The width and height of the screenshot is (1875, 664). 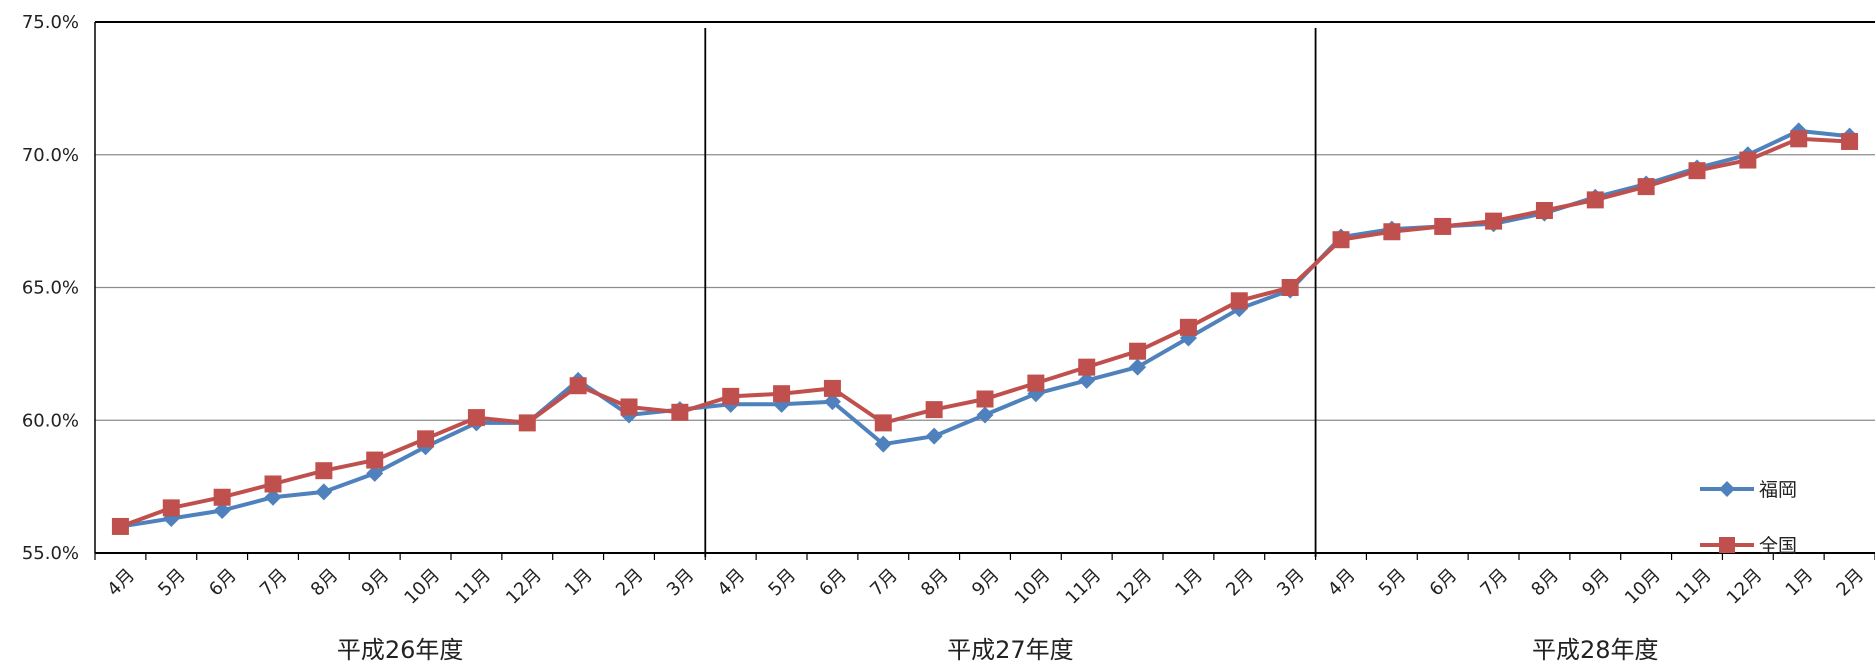 I want to click on legend-label: 全国, so click(x=1778, y=546).